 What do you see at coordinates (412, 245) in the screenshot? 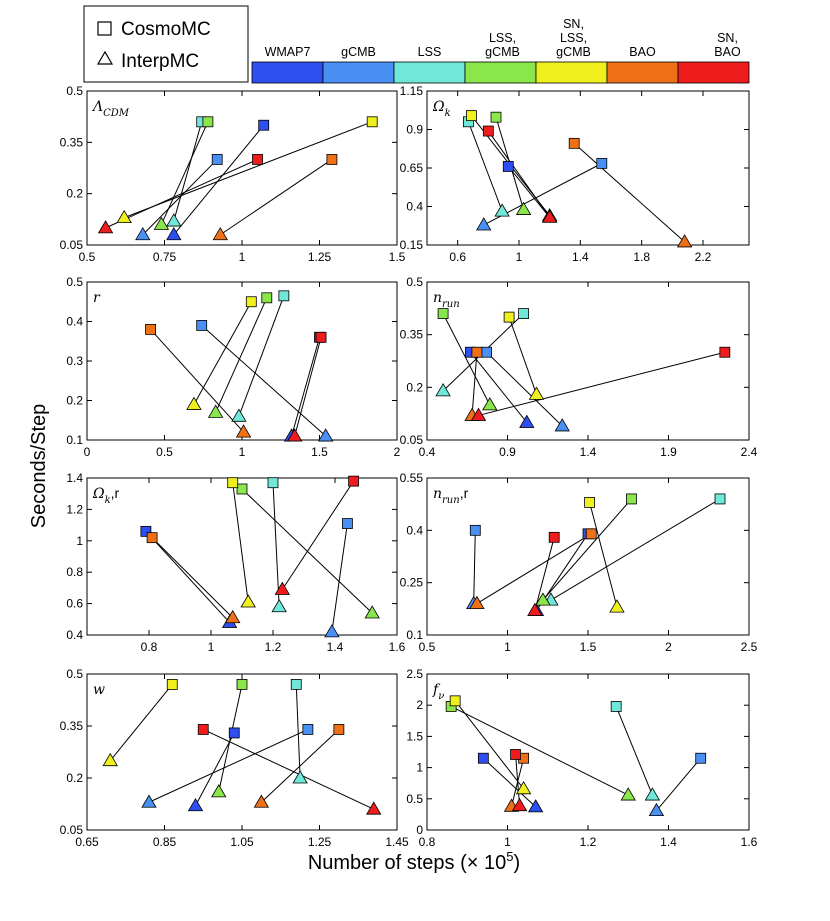
I see `y-tick-label: 0.15` at bounding box center [412, 245].